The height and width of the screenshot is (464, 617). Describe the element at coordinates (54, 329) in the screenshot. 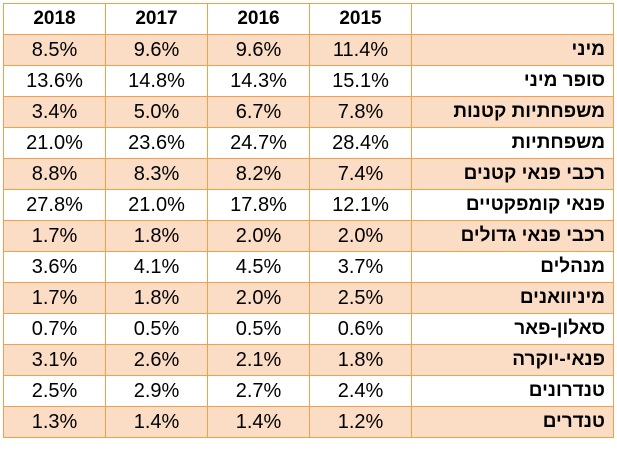

I see `value-cell: 0.7%` at that location.